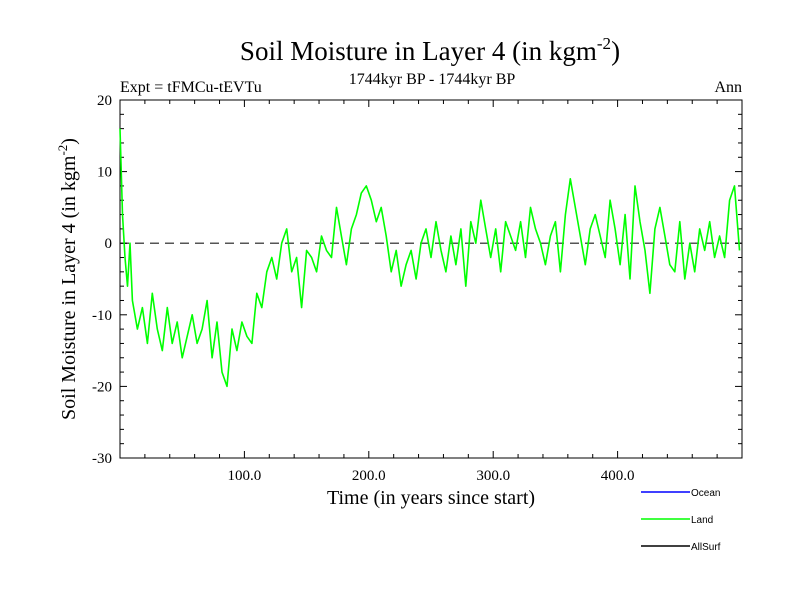  I want to click on time-range-label: 1744kyr BP - 1744kyr BP, so click(432, 79).